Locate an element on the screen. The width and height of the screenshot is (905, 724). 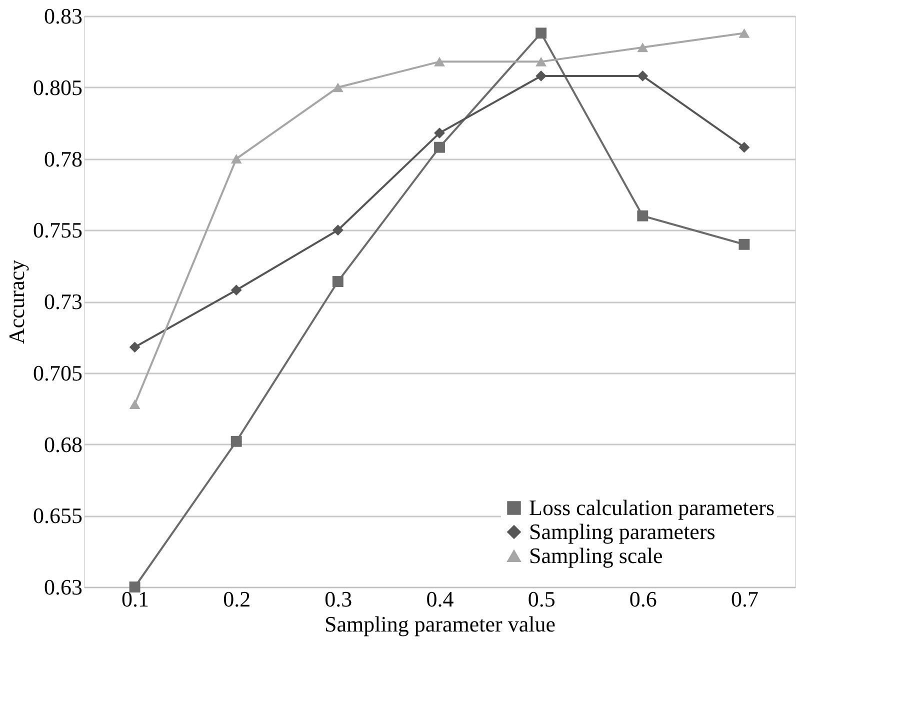
y-tick-label: 0.83 is located at coordinates (63, 16).